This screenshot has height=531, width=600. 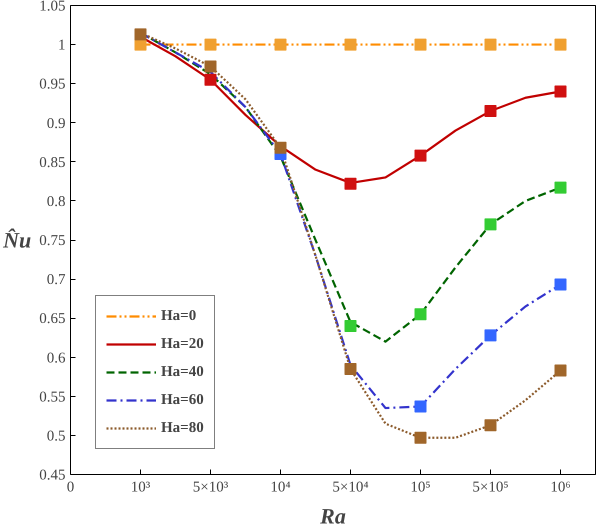 What do you see at coordinates (52, 397) in the screenshot?
I see `y-tick-label: 0.55` at bounding box center [52, 397].